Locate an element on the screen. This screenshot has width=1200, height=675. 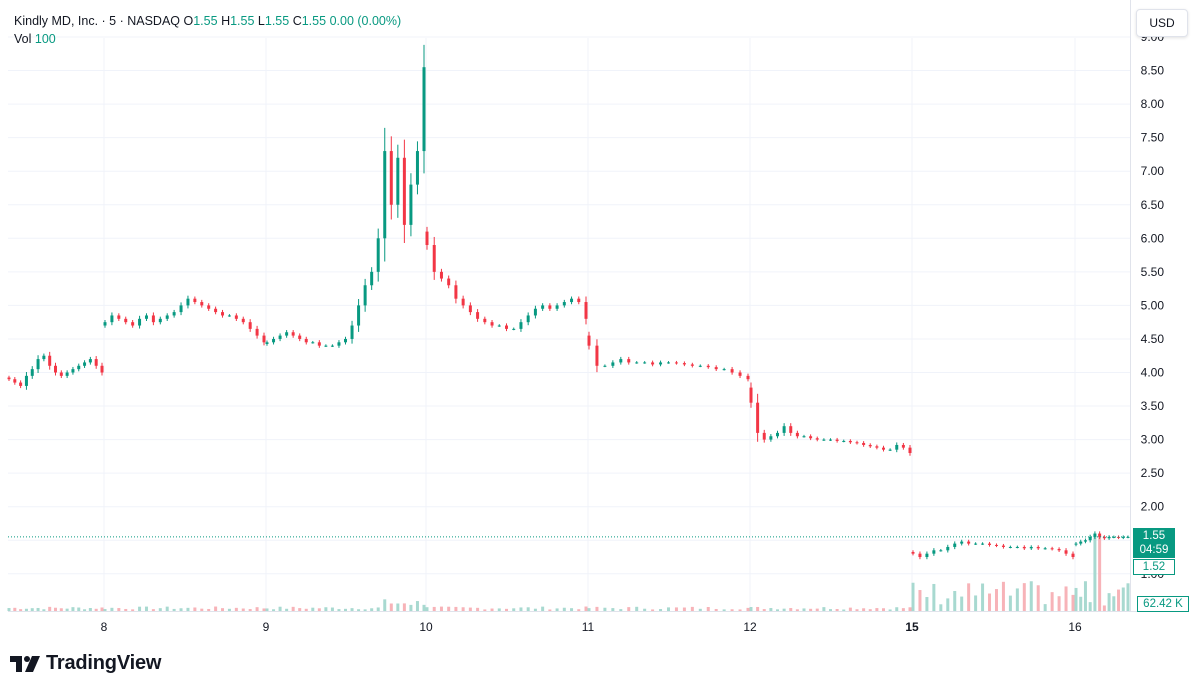
y-tick-label: 6.00 is located at coordinates (1153, 238).